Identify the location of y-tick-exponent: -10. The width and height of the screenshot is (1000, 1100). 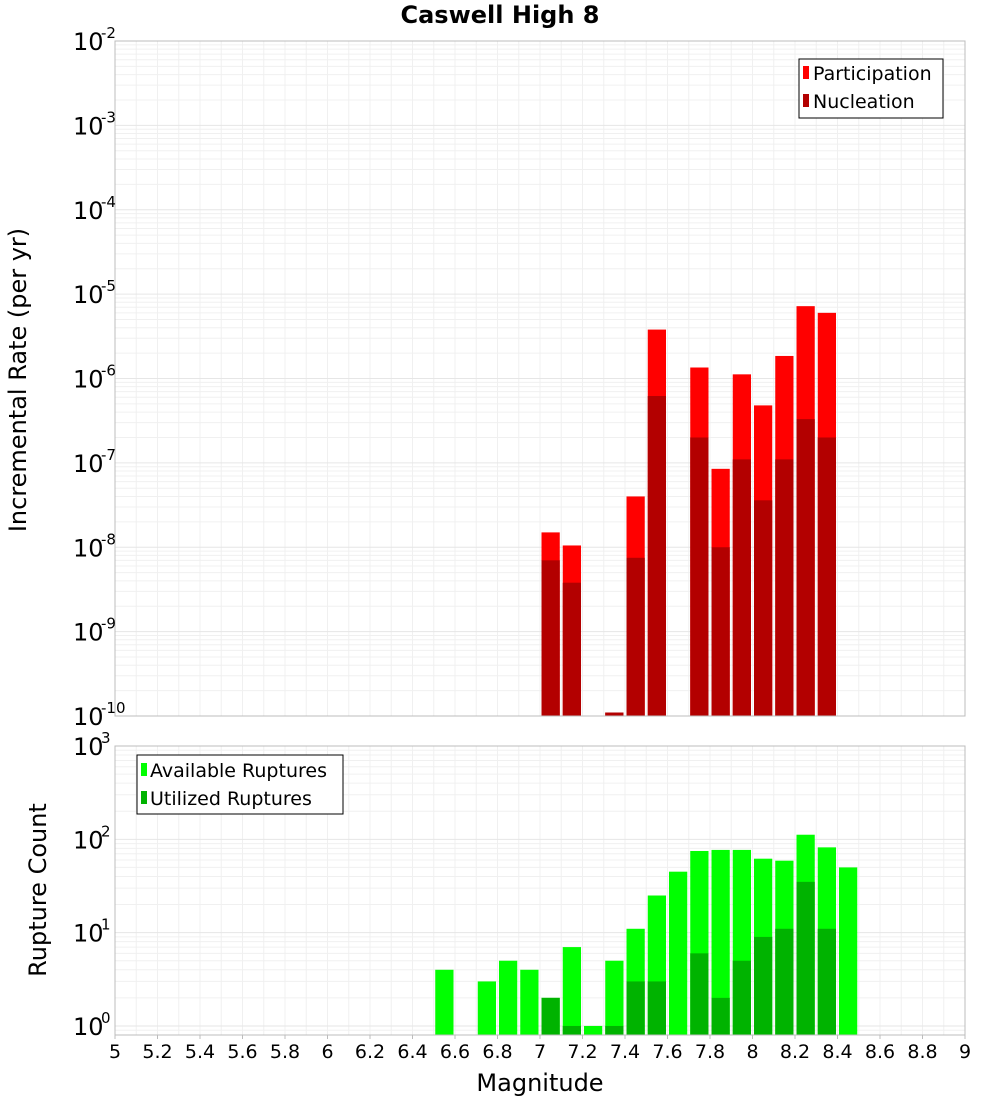
(113, 708).